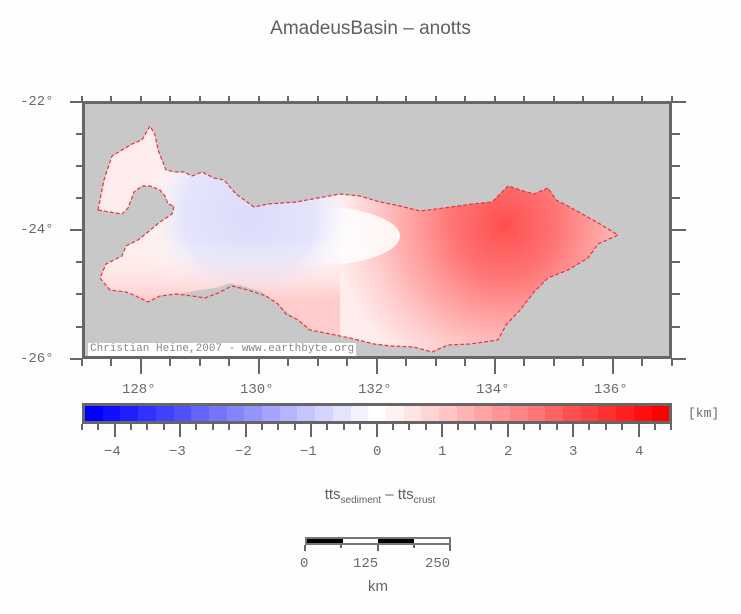  Describe the element at coordinates (366, 564) in the screenshot. I see `scale-tick-label: 125` at that location.